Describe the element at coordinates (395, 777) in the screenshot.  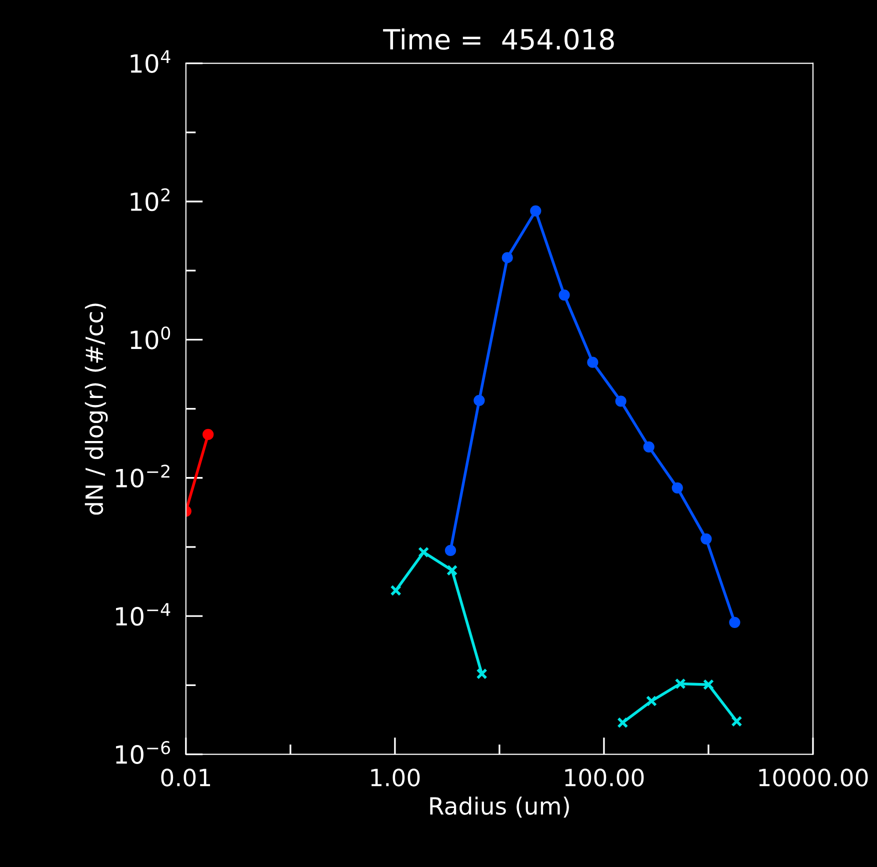
I see `x-tick-label: 1.00` at that location.